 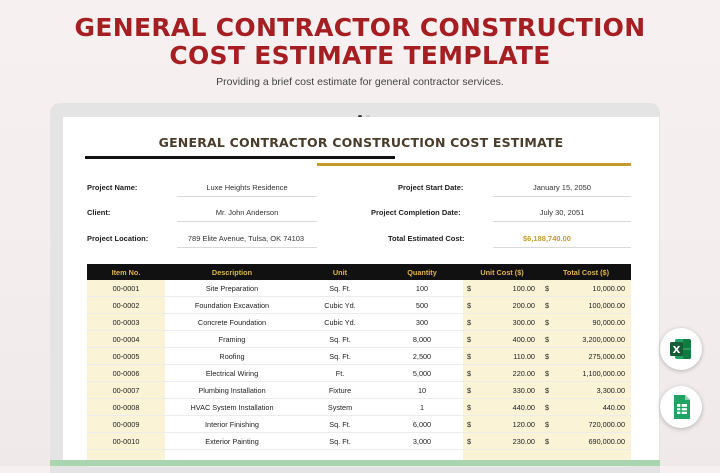 I want to click on header-unit-cost: Unit Cost ($), so click(x=502, y=272).